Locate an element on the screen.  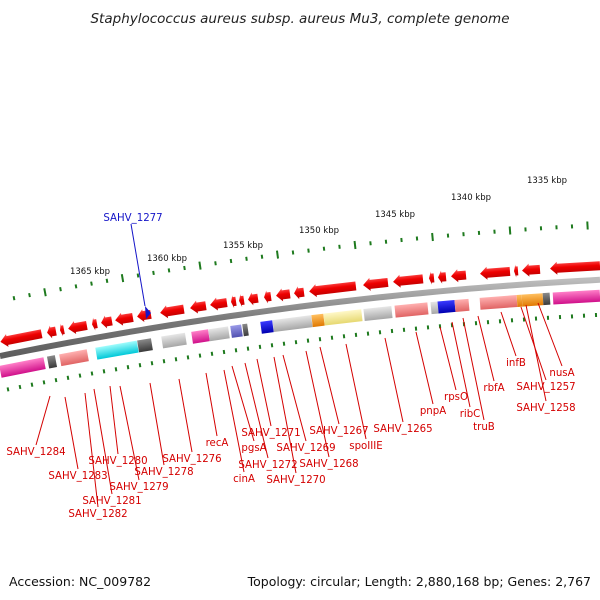
gene-label: pgsA is located at coordinates (253, 448).